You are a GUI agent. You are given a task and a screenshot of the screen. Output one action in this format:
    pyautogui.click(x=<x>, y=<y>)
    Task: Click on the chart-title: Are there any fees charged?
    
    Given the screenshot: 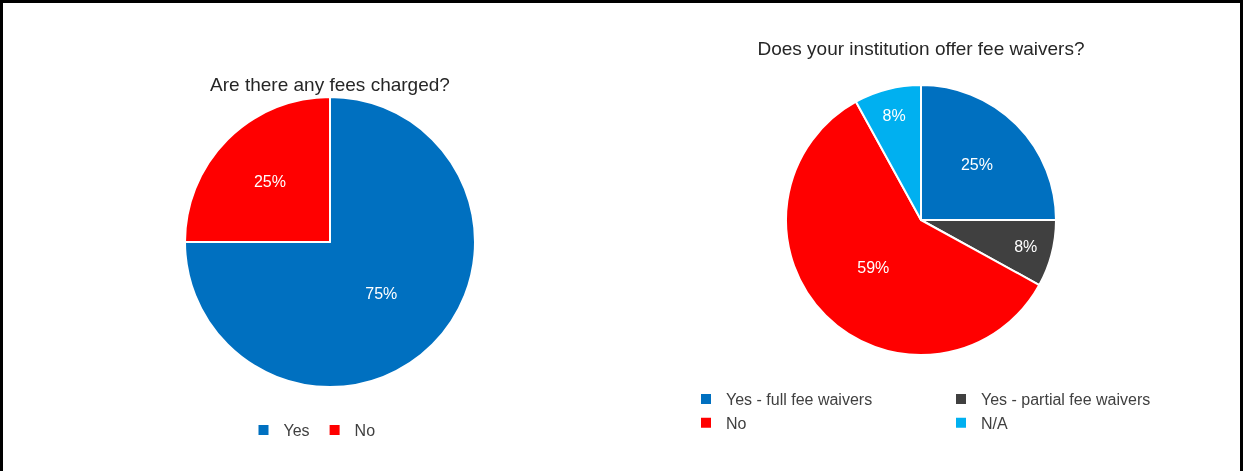 What is the action you would take?
    pyautogui.click(x=330, y=84)
    